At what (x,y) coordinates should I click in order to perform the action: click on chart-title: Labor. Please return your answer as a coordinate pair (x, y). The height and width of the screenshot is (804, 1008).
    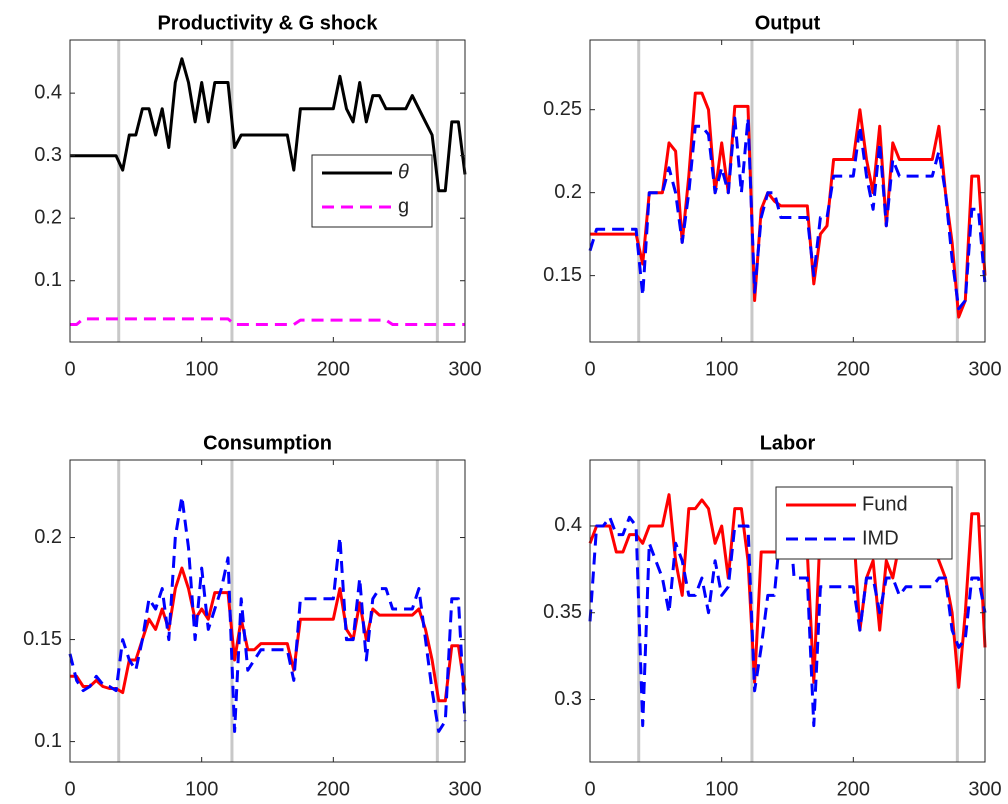
    Looking at the image, I should click on (788, 443).